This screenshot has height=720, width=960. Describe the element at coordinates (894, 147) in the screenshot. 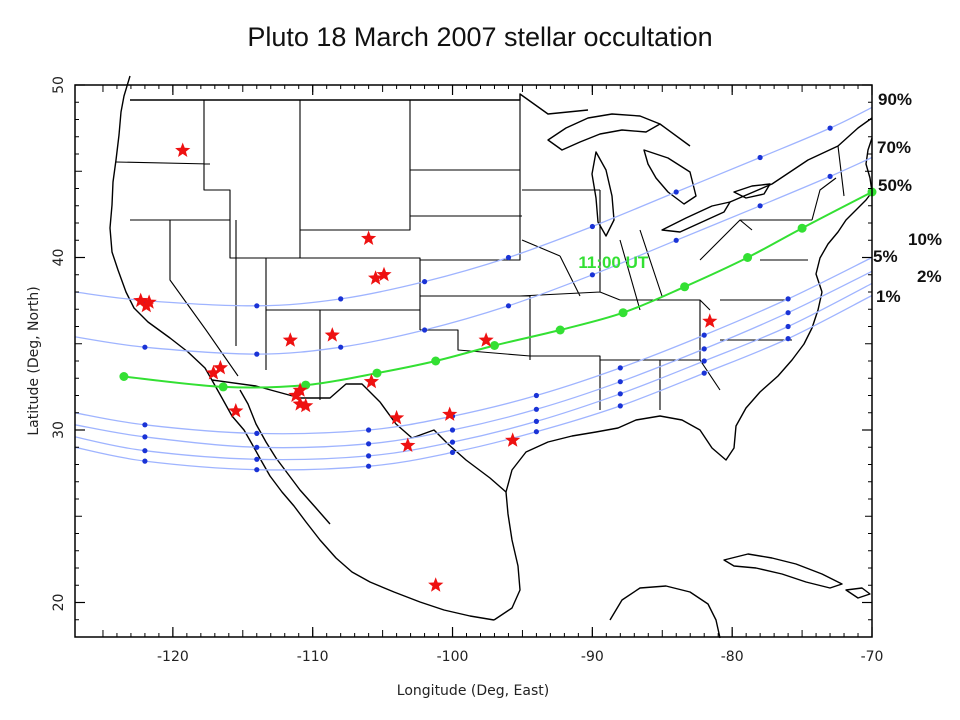

I see `probability-label-70pct: 70%` at that location.